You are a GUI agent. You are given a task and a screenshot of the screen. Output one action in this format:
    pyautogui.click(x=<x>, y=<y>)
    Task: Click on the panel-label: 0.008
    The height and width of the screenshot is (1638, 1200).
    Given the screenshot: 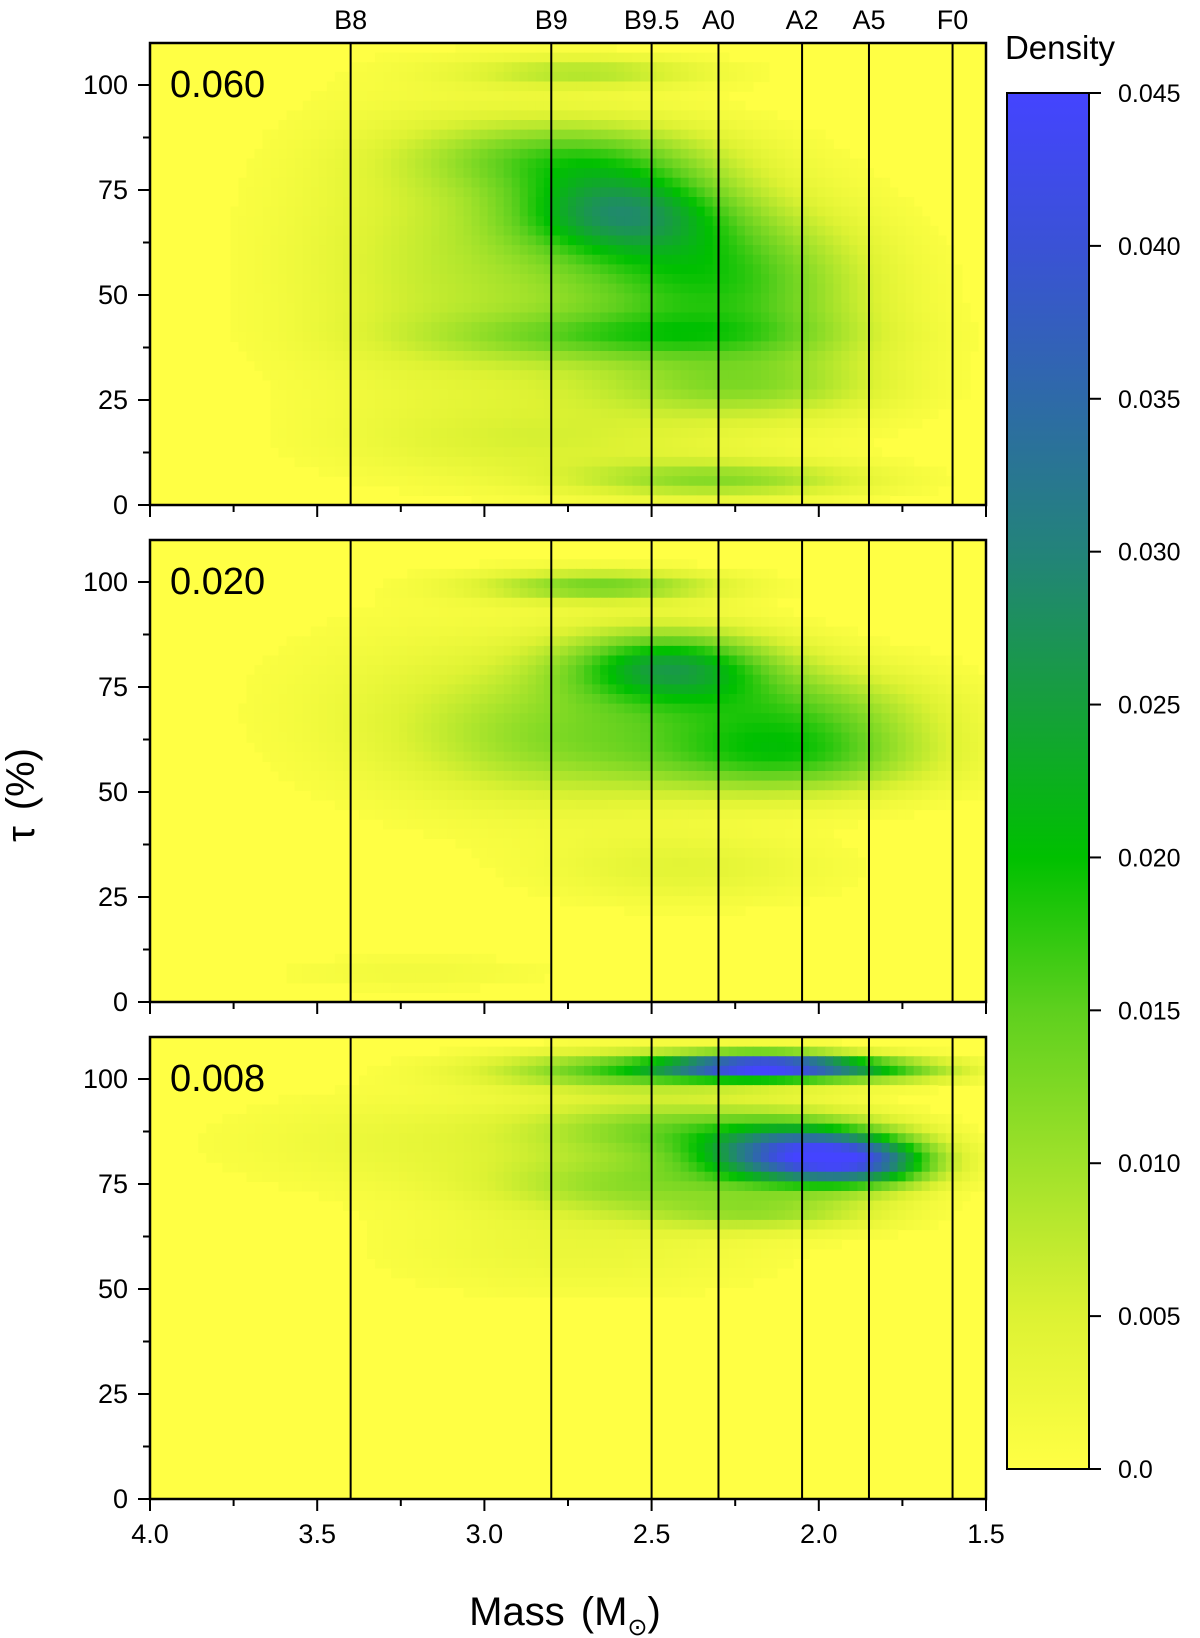 What is the action you would take?
    pyautogui.click(x=217, y=1079)
    